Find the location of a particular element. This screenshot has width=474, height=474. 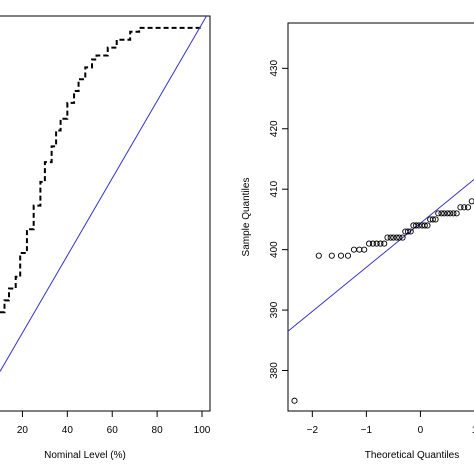

left-x-tick-label: 20 is located at coordinates (23, 430).